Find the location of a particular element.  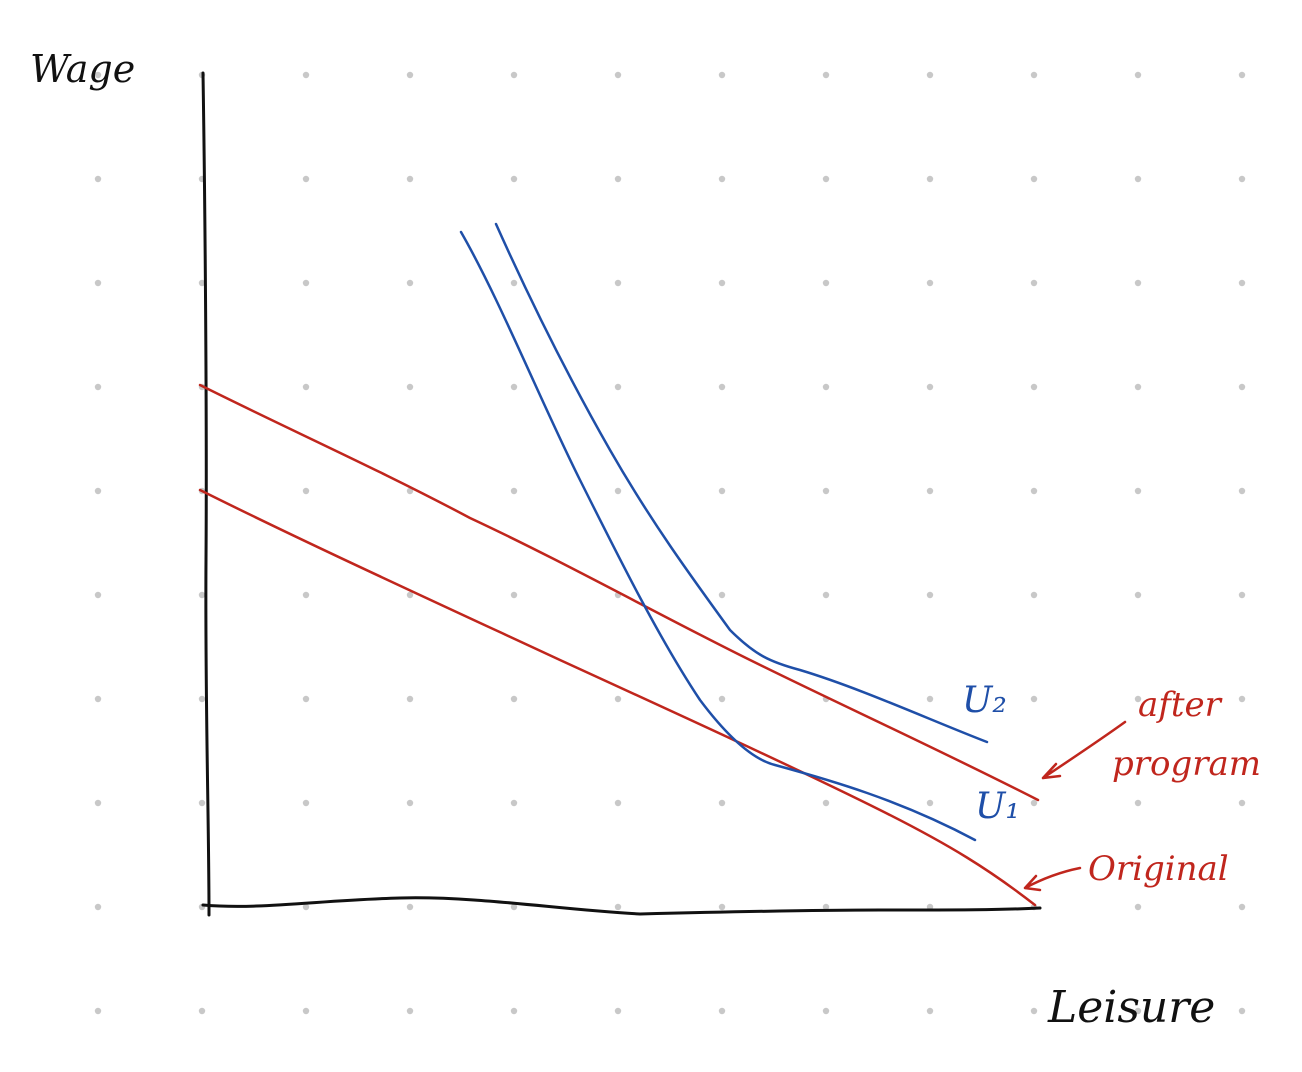

original-label: Original is located at coordinates (1158, 869).